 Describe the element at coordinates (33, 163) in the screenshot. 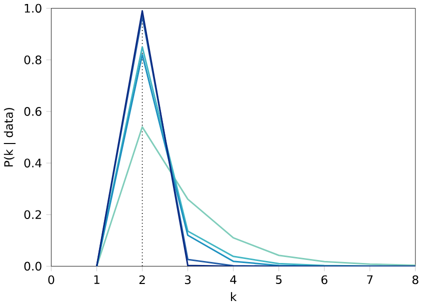

I see `y-tick-label: 0.4` at that location.